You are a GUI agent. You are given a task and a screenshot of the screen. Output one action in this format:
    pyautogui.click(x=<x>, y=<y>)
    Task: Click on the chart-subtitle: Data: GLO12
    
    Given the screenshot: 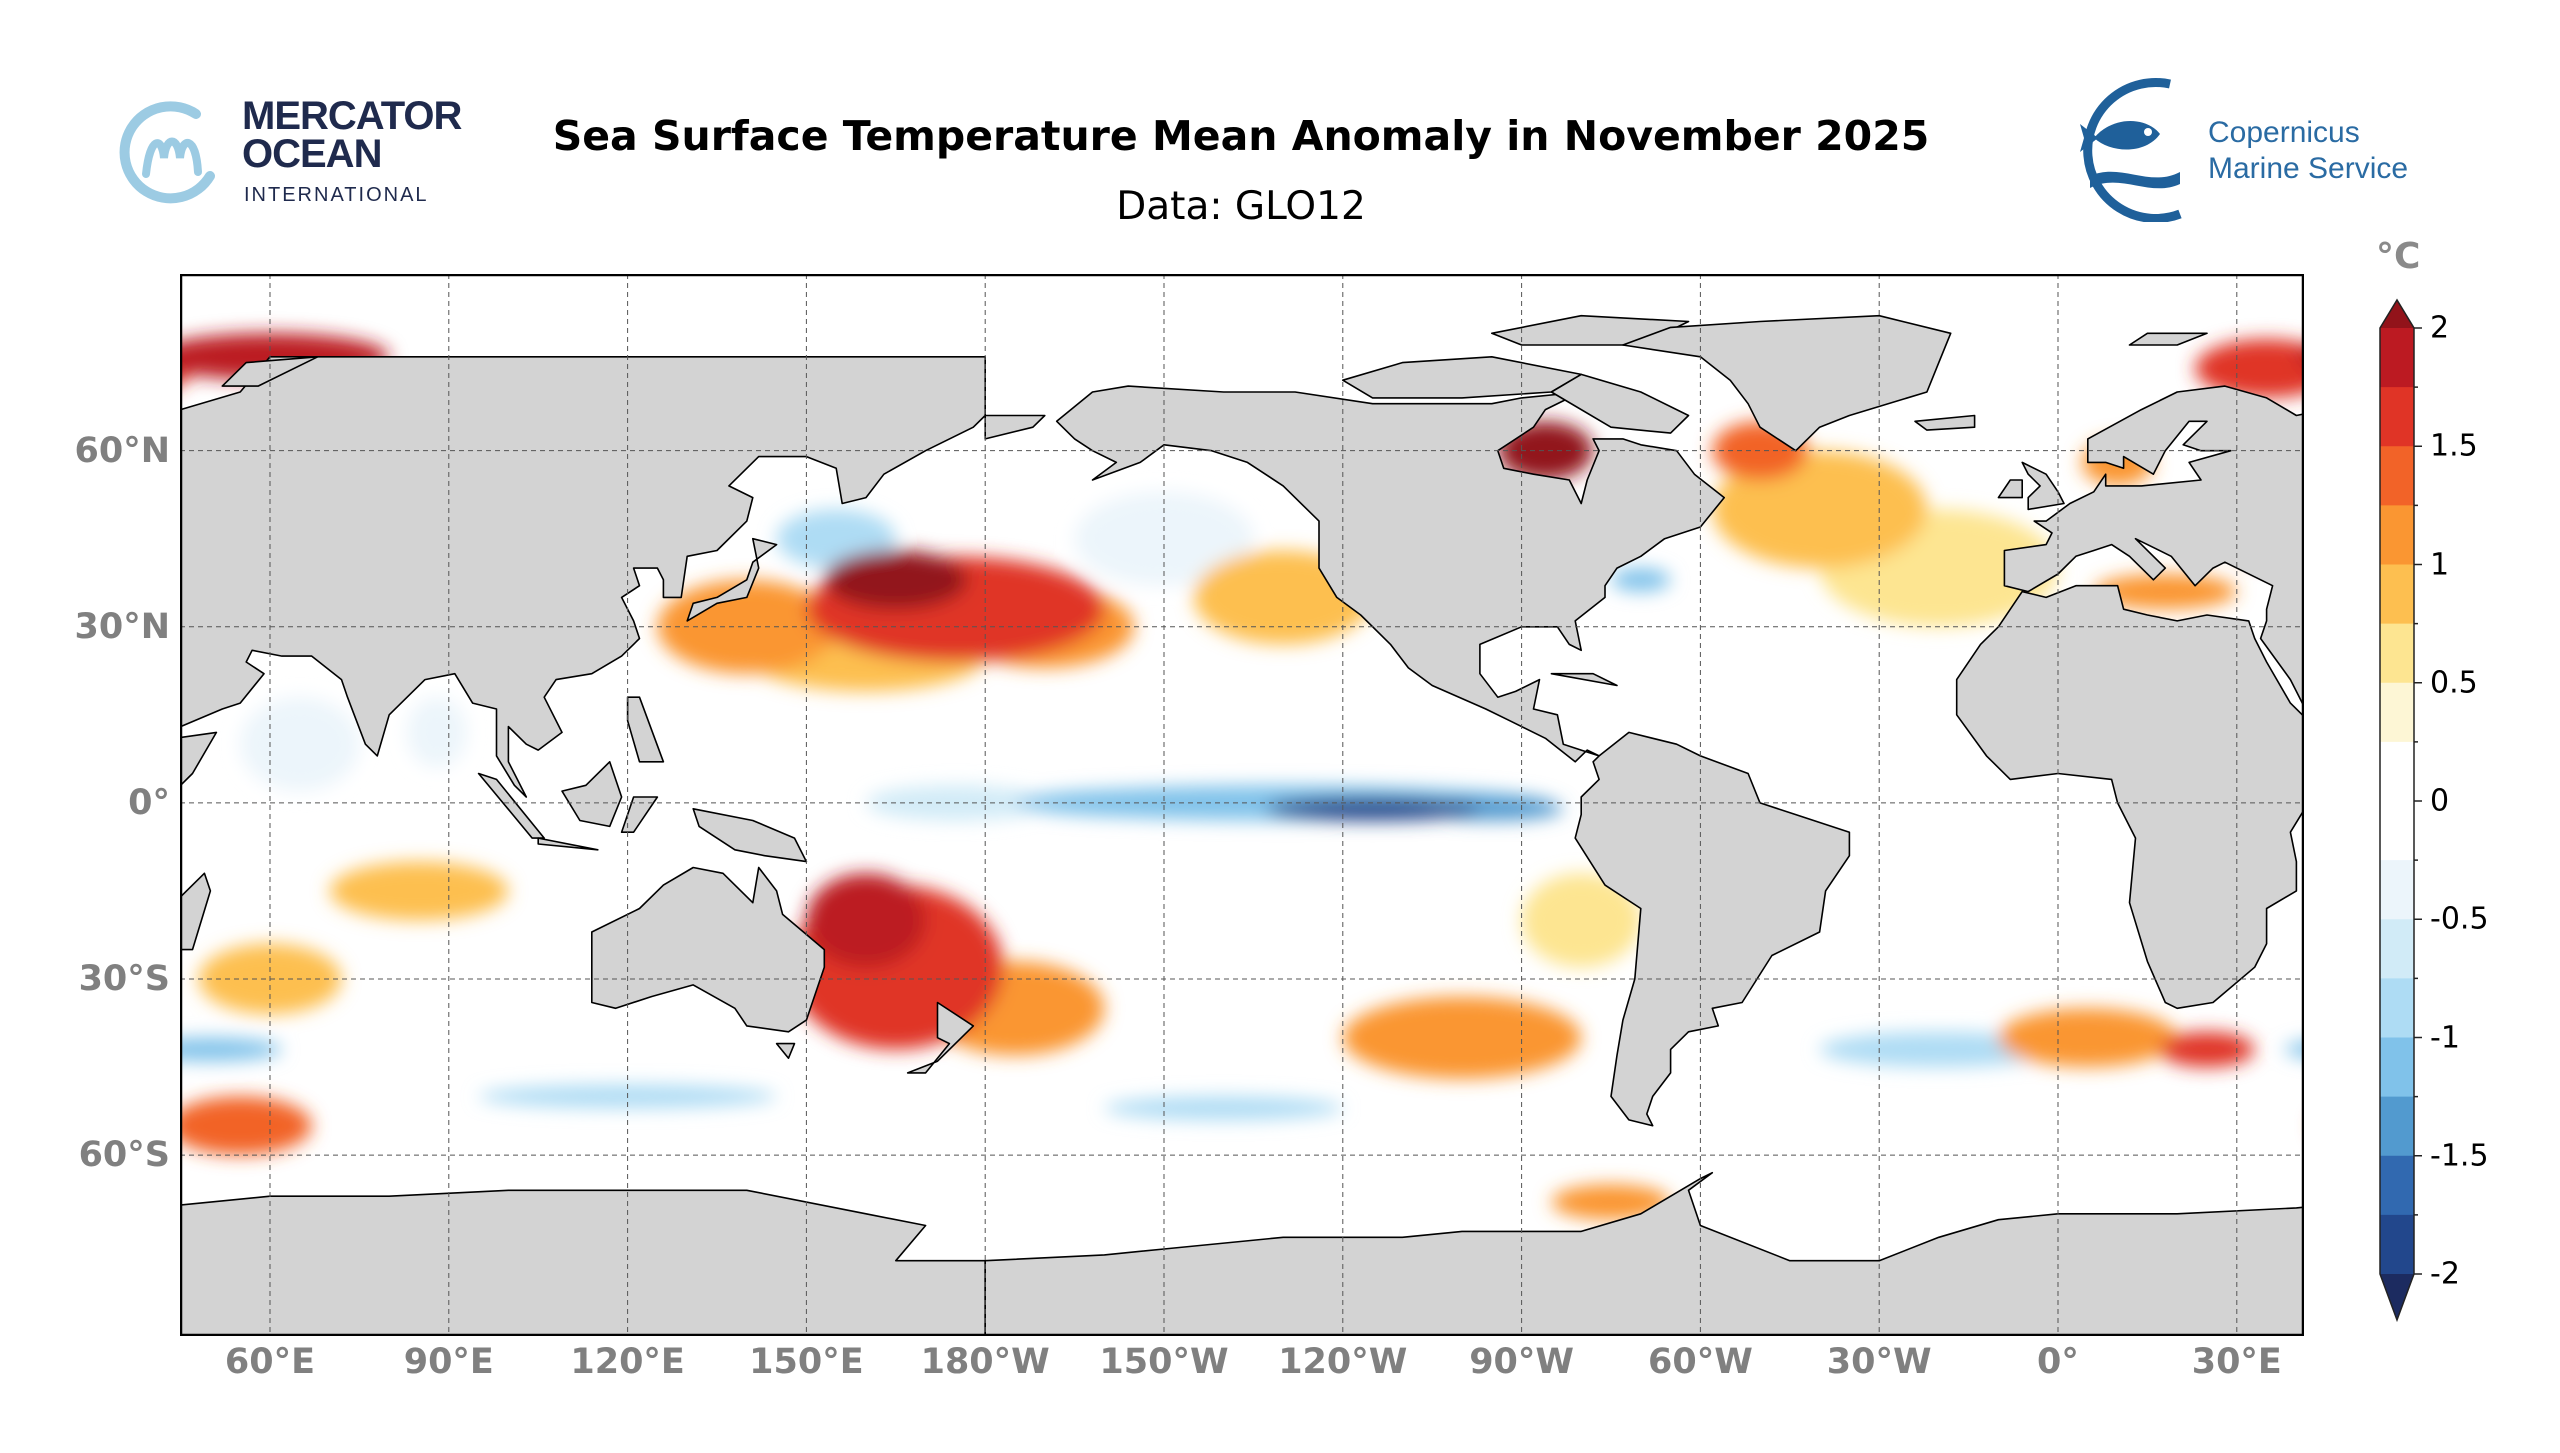 What is the action you would take?
    pyautogui.click(x=1241, y=206)
    